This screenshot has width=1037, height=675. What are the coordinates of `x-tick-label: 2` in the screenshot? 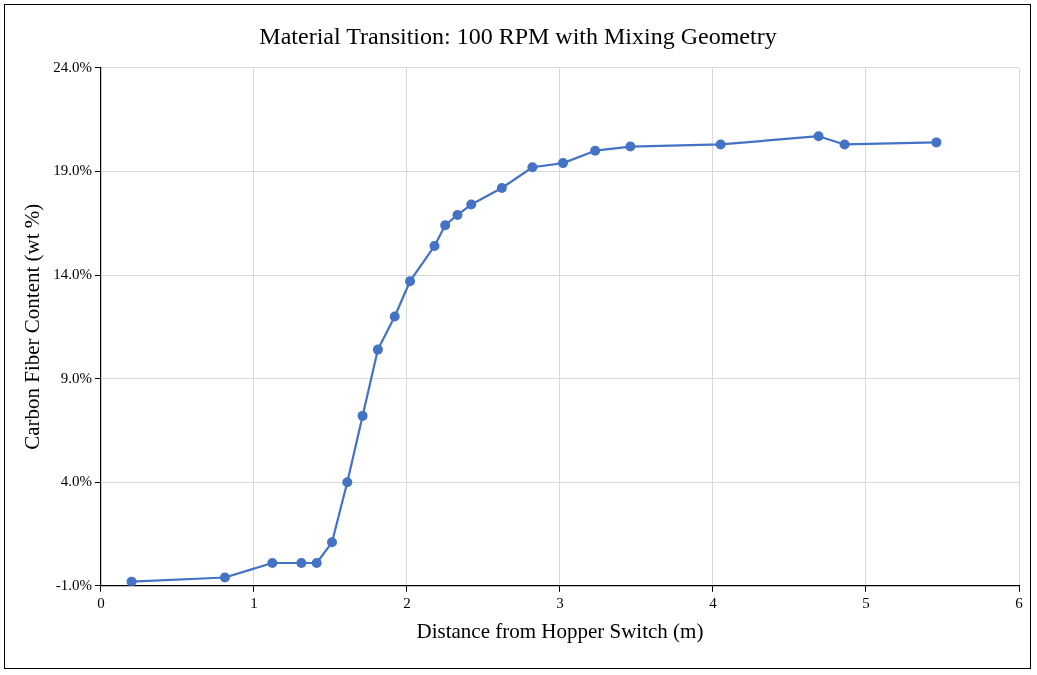 It's located at (407, 602).